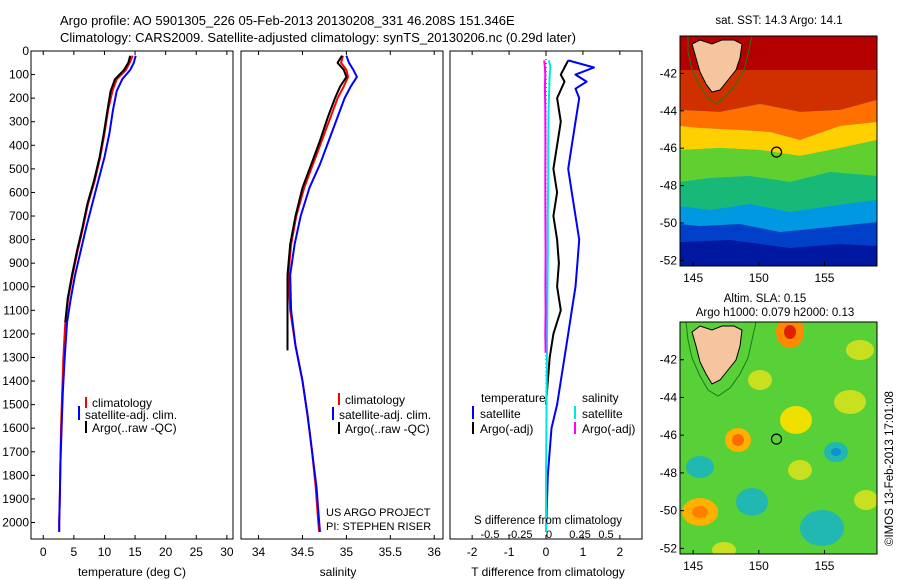 The height and width of the screenshot is (580, 900). What do you see at coordinates (197, 552) in the screenshot?
I see `x-tick-label: 25` at bounding box center [197, 552].